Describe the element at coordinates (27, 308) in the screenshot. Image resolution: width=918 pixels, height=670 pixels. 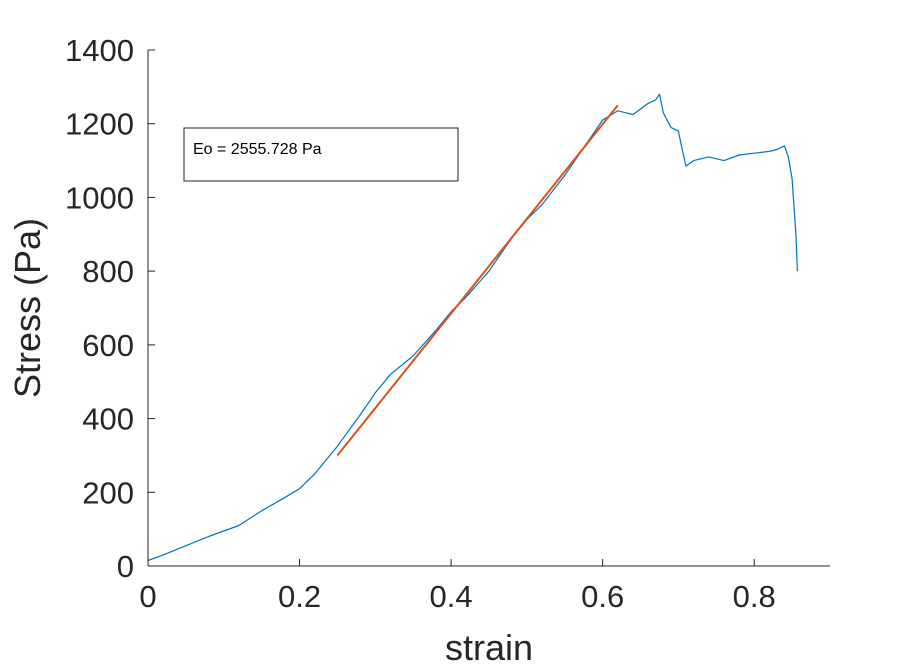
I see `y-axis-title: Stress (Pa)` at that location.